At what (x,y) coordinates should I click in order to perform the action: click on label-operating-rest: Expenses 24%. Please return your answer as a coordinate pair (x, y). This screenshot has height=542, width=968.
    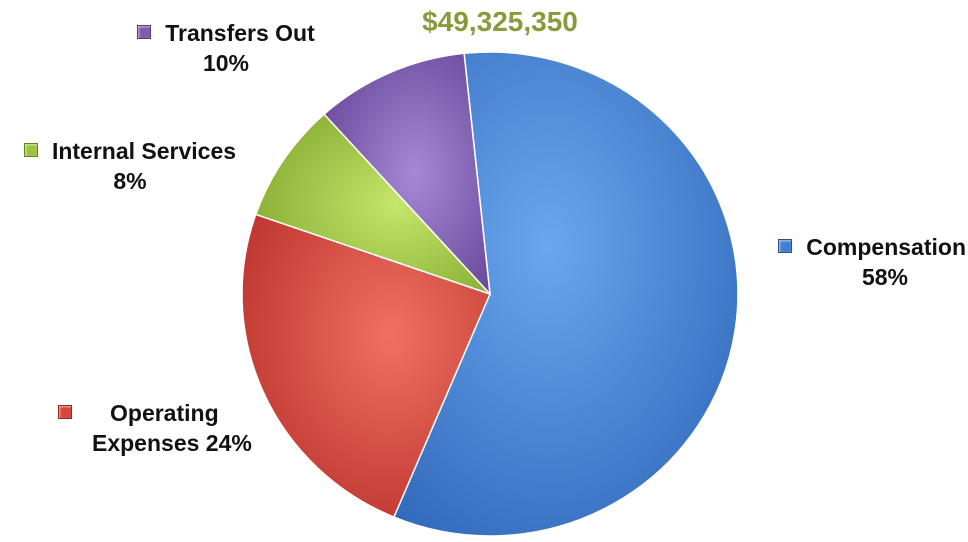
    Looking at the image, I should click on (172, 443).